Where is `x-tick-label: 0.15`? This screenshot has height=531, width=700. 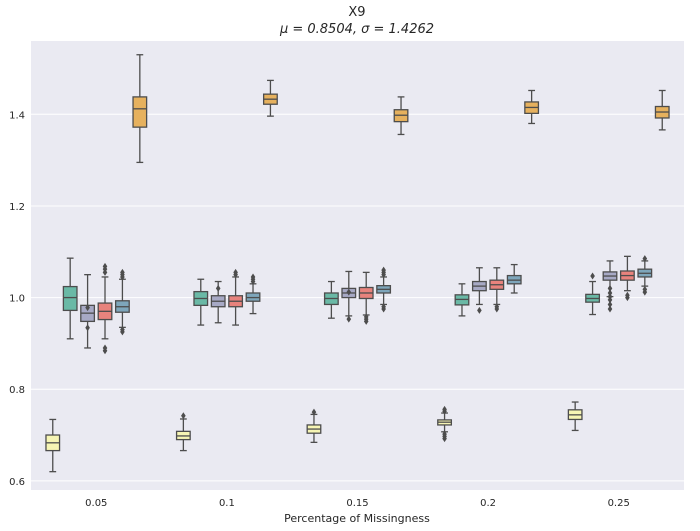 x-tick-label: 0.15 is located at coordinates (357, 503).